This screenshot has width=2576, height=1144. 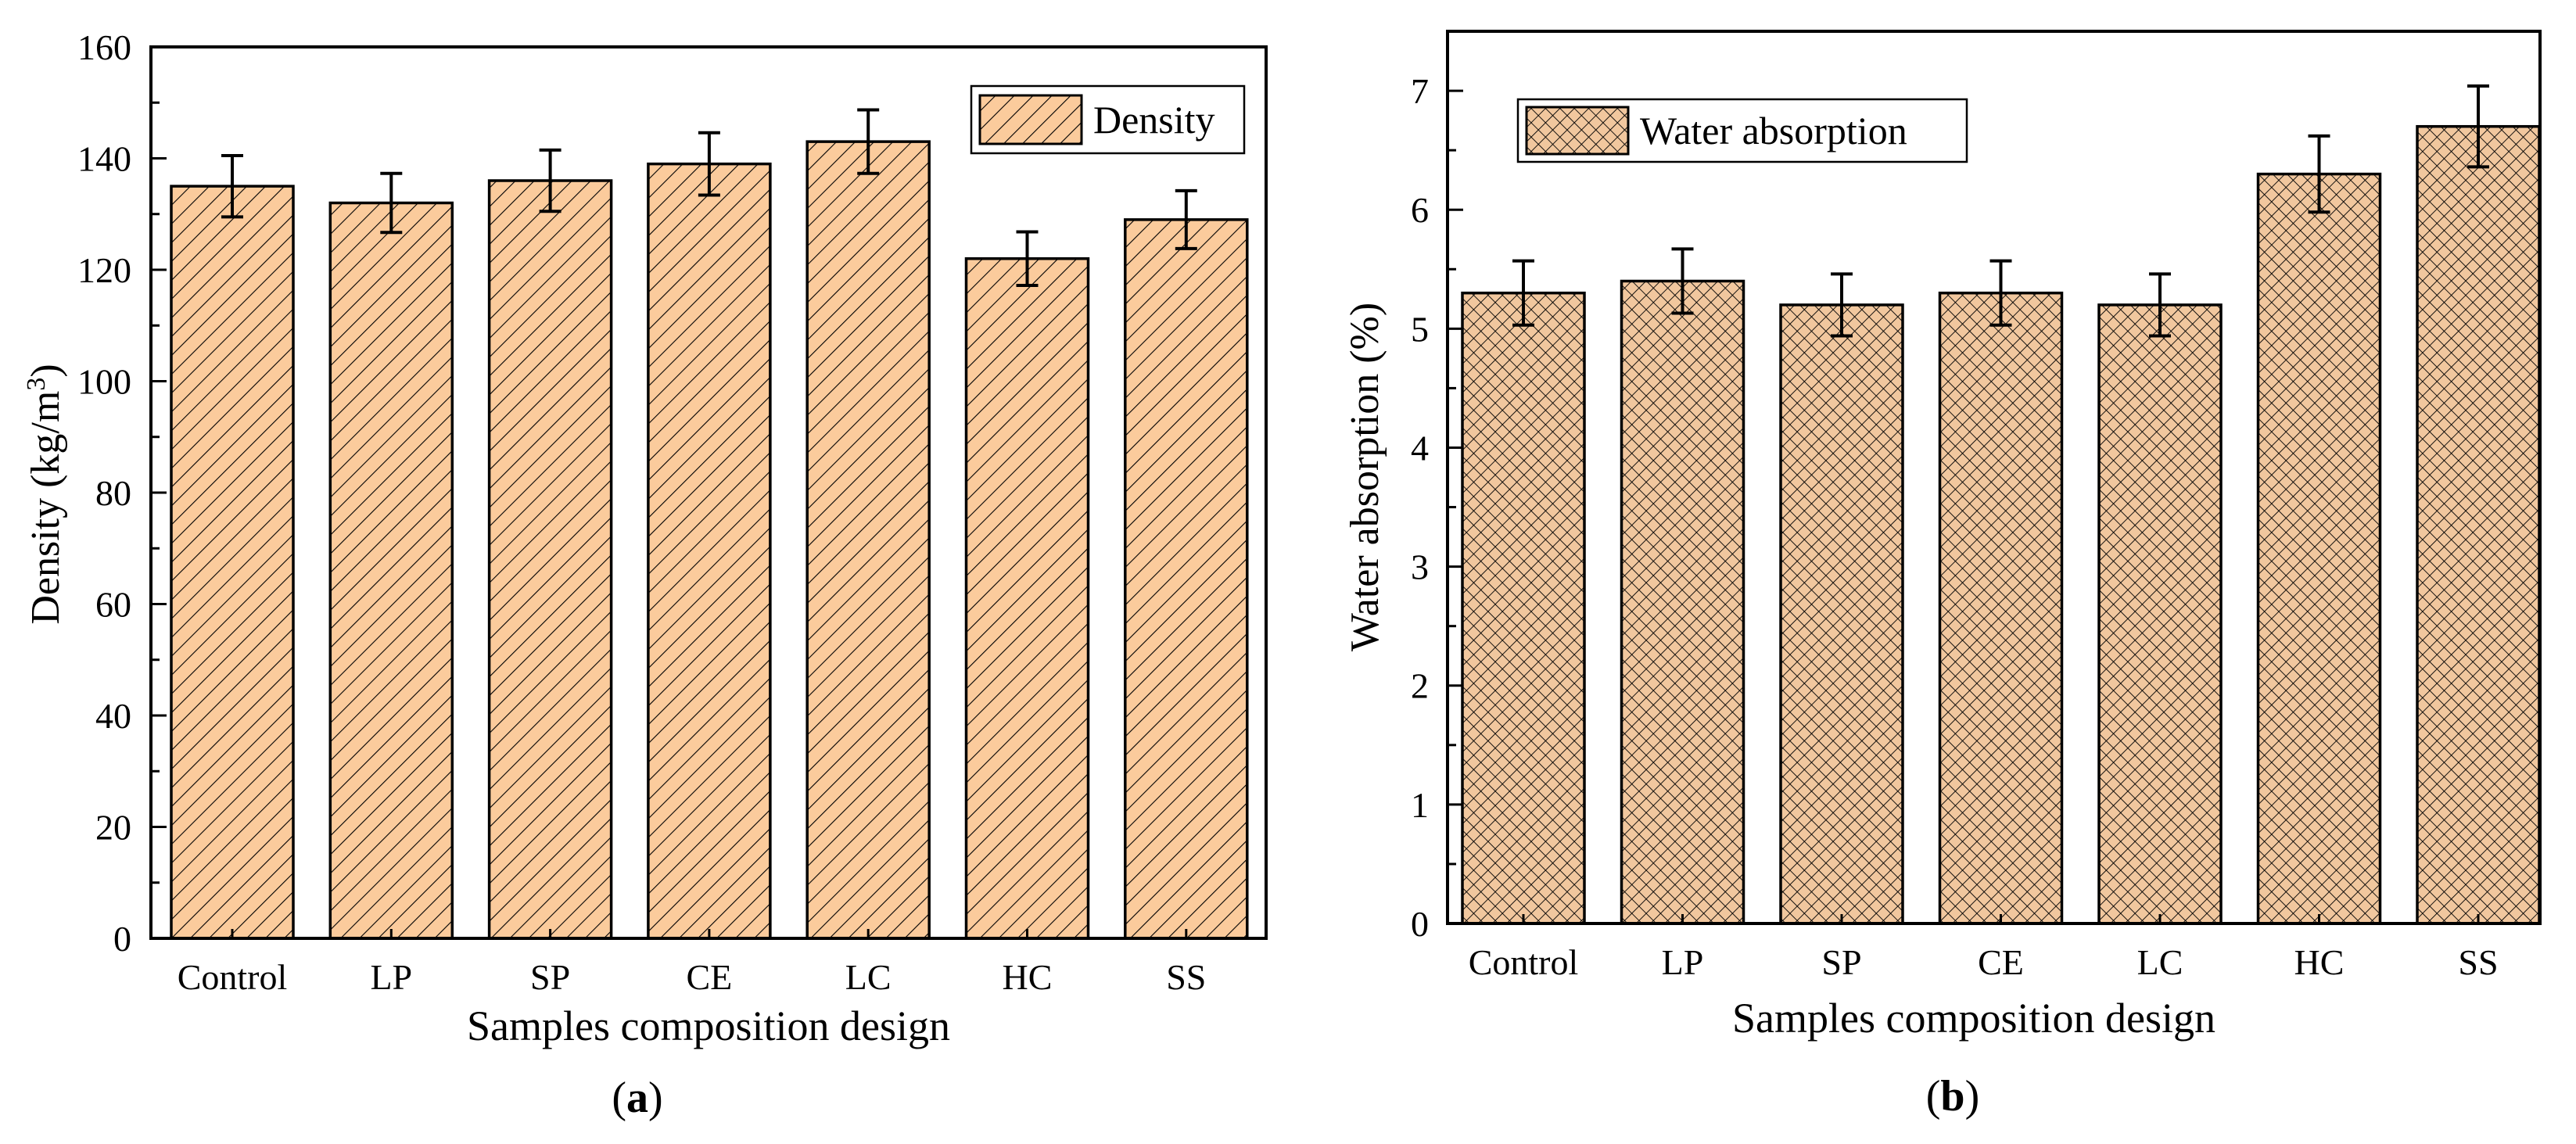 What do you see at coordinates (2478, 524) in the screenshot?
I see `water-absorption-bar-ss` at bounding box center [2478, 524].